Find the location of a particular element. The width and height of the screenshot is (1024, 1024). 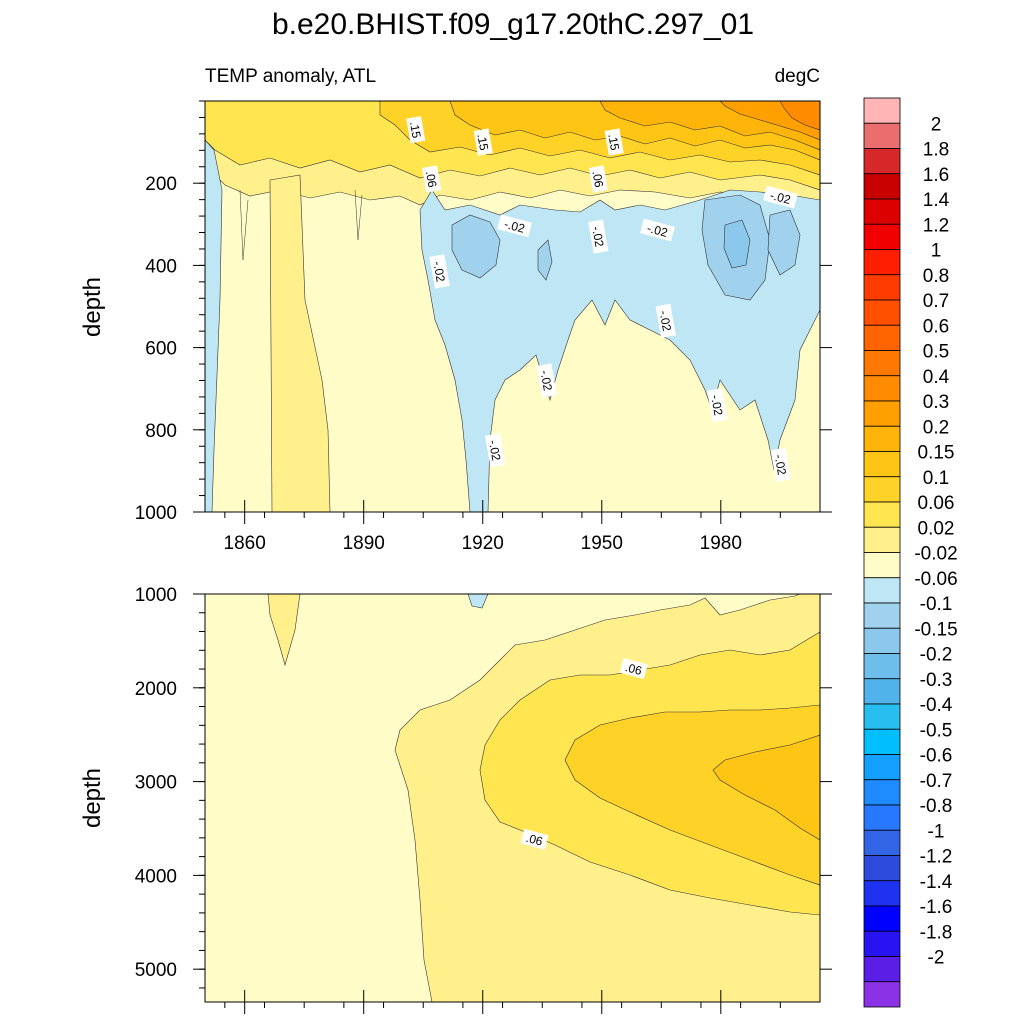

lower-contour-label: .06 is located at coordinates (633, 669).